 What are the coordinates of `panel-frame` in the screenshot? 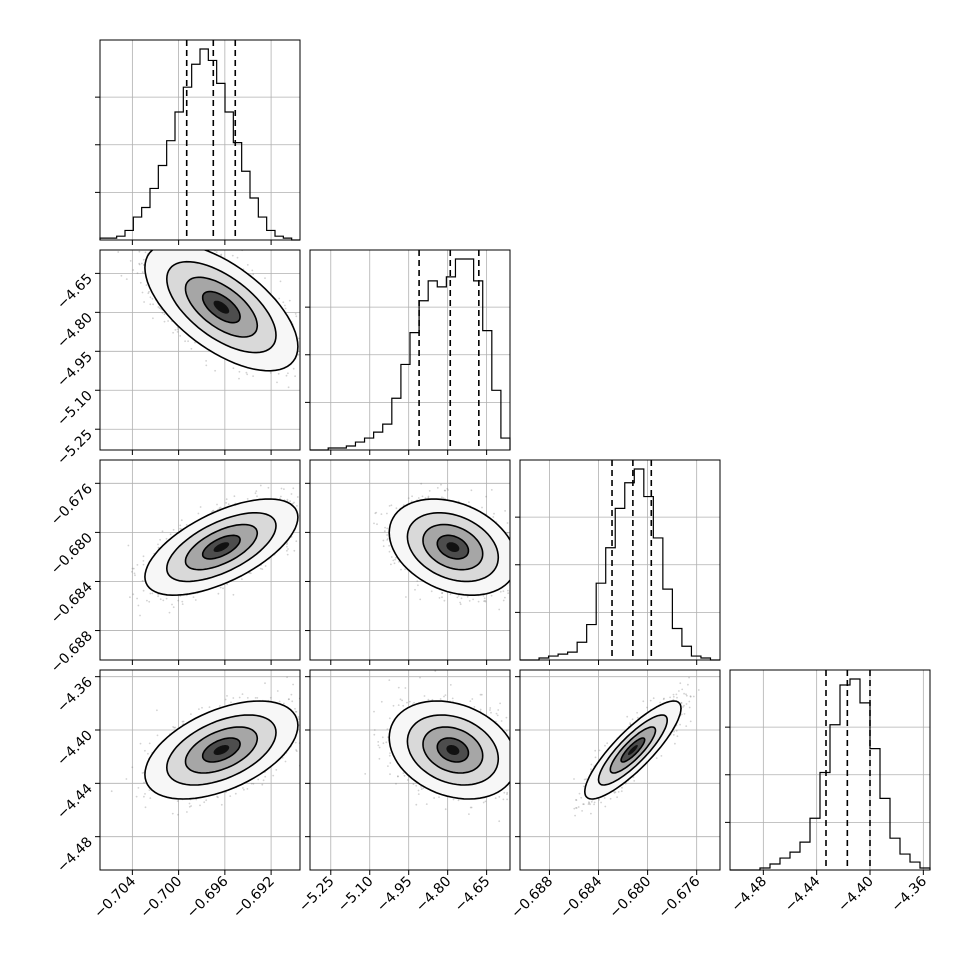 It's located at (200, 770).